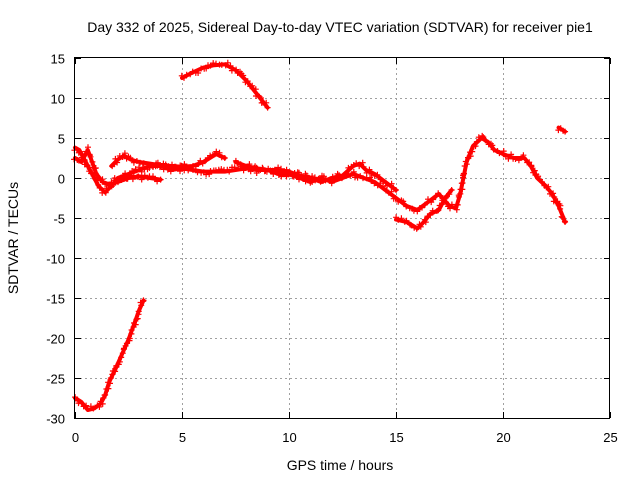  Describe the element at coordinates (610, 437) in the screenshot. I see `x-tick-label: 25` at that location.